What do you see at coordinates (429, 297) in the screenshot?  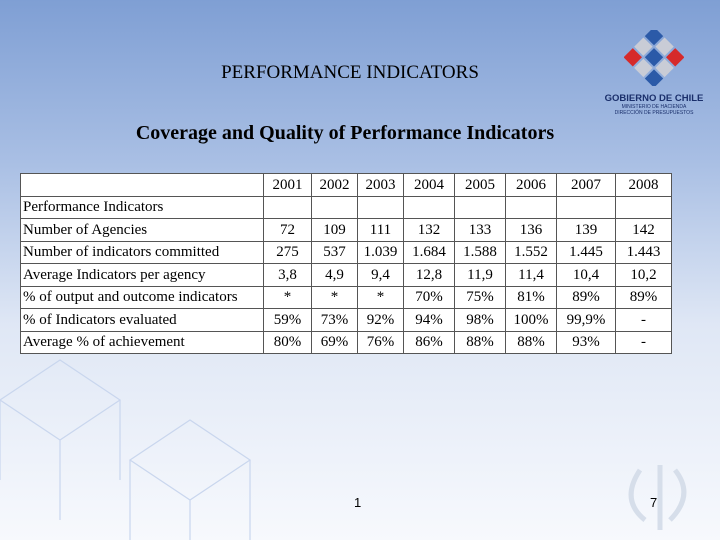 I see `table-cell: 70%` at bounding box center [429, 297].